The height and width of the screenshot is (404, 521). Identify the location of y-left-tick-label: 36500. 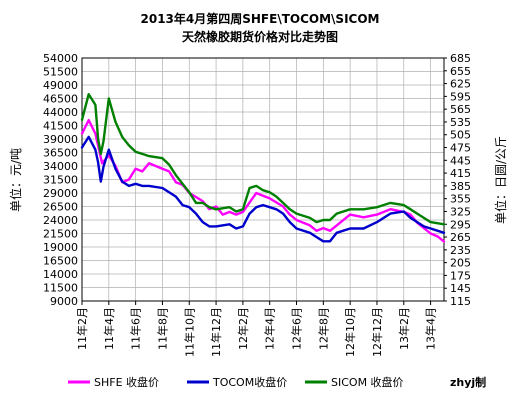
(60, 153).